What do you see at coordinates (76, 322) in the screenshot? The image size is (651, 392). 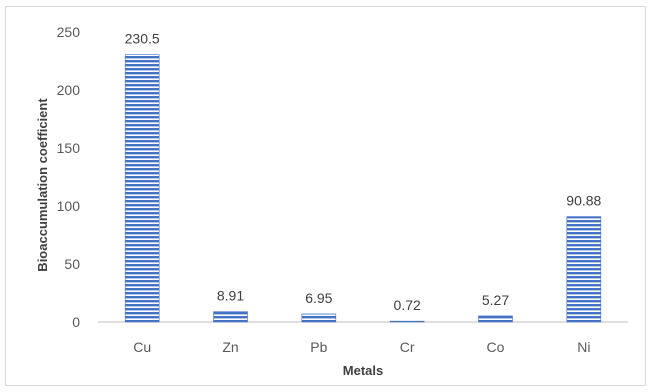 I see `y-tick-label: 0` at bounding box center [76, 322].